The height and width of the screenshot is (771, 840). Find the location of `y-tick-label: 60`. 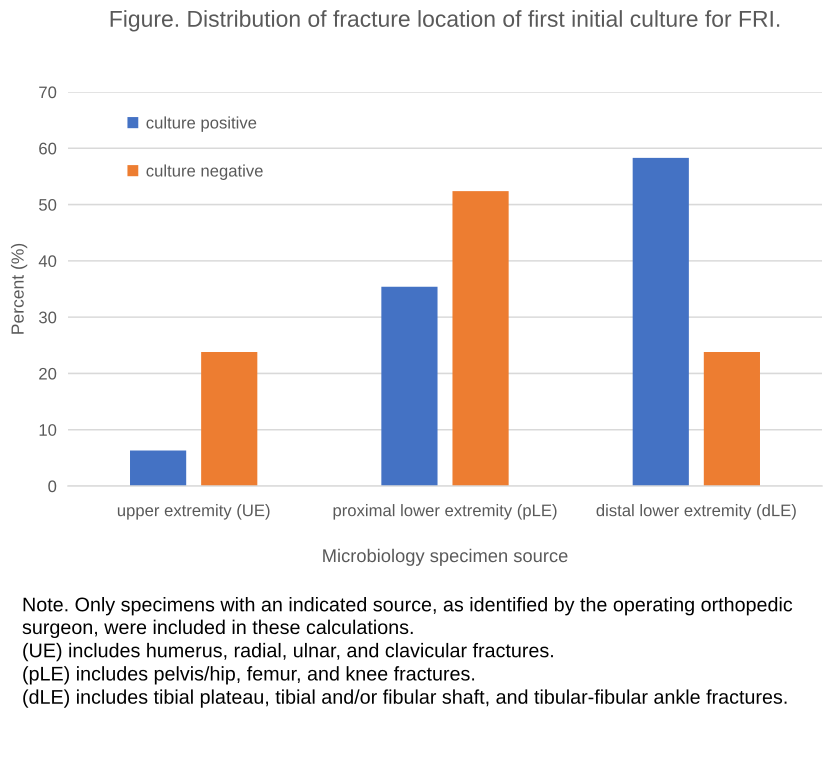

y-tick-label: 60 is located at coordinates (47, 148).